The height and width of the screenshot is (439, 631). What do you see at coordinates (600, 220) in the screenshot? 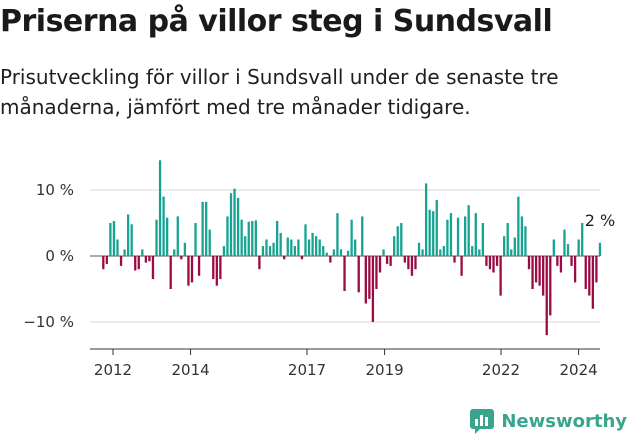
I see `last-value-label: 2 %` at bounding box center [600, 220].